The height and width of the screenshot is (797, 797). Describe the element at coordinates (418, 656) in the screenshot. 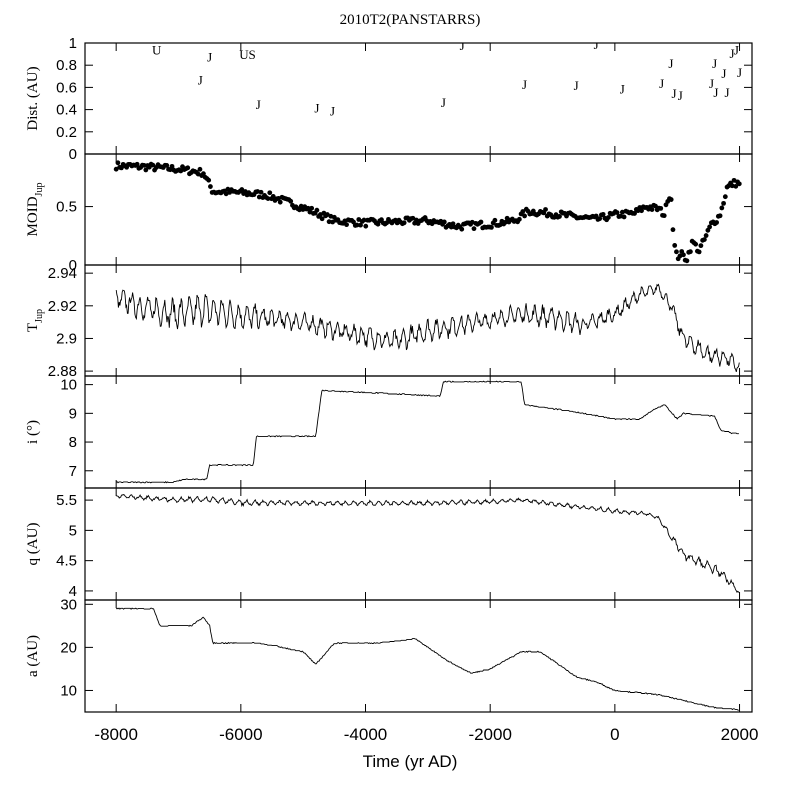

I see `panel-frame-a` at that location.